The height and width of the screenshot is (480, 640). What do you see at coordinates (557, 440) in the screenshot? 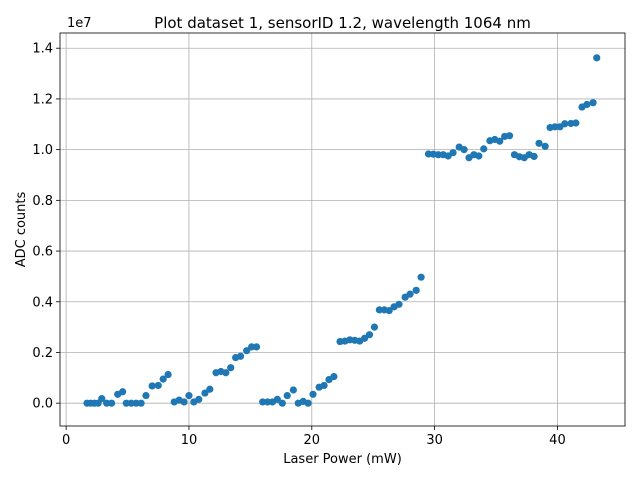
I see `x-tick-label: 40` at bounding box center [557, 440].